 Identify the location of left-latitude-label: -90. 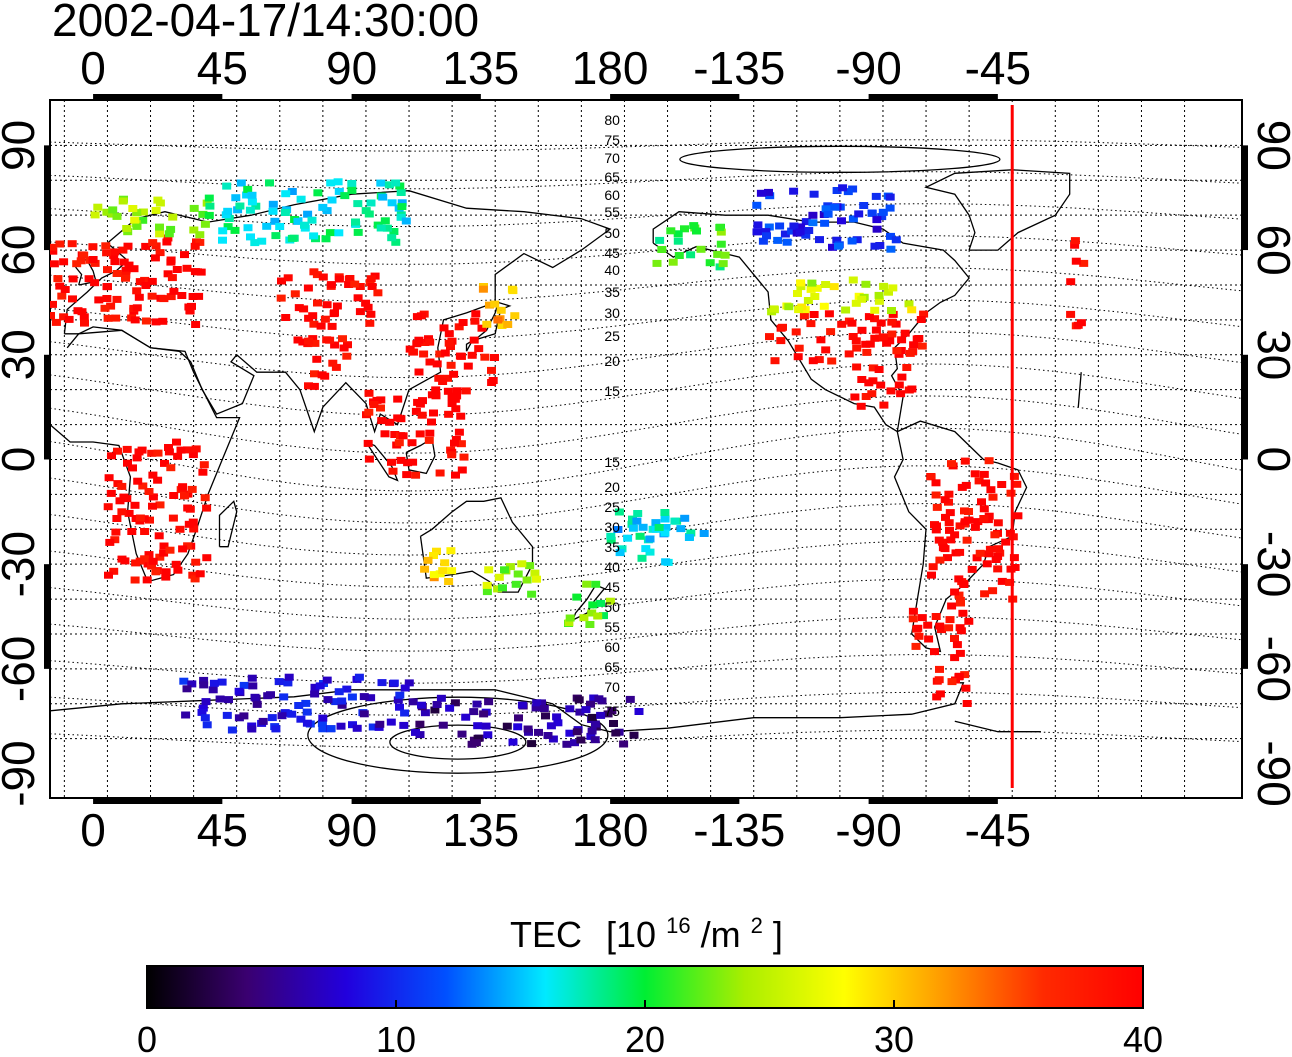
(22, 773).